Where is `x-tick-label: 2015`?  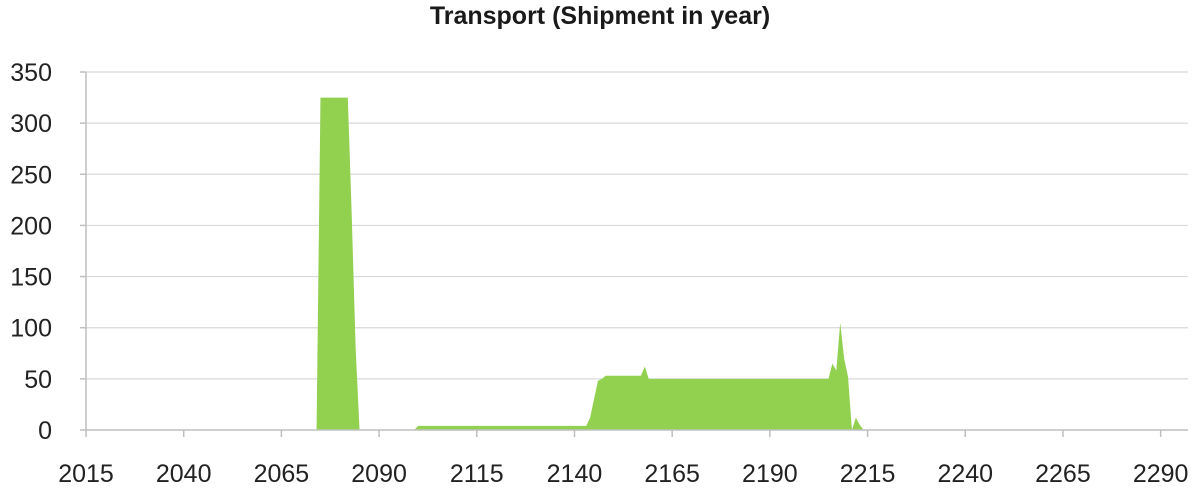 x-tick-label: 2015 is located at coordinates (86, 474).